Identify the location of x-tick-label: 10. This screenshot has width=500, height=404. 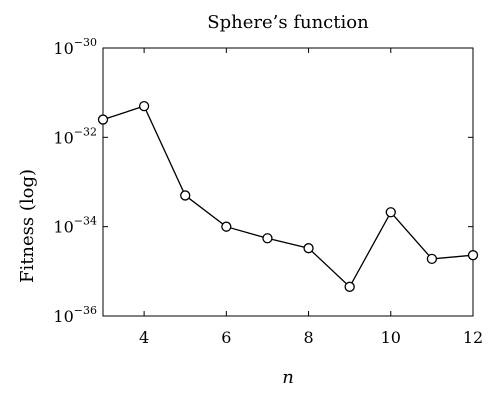
(391, 337).